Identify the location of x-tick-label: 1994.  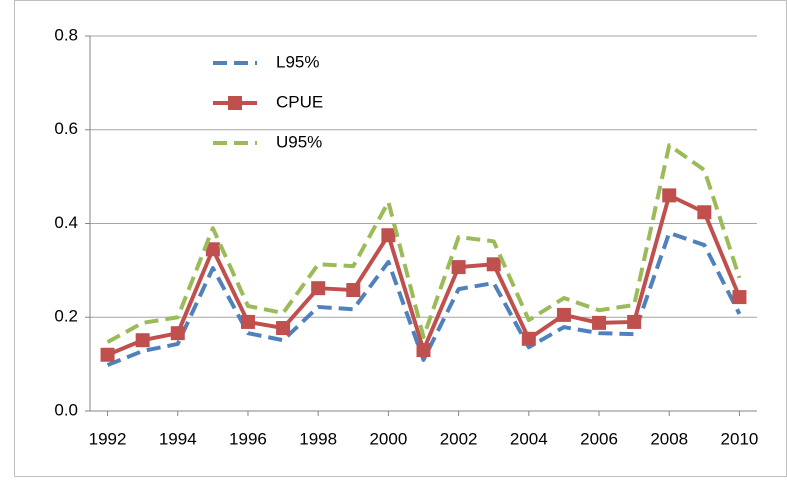
(178, 438).